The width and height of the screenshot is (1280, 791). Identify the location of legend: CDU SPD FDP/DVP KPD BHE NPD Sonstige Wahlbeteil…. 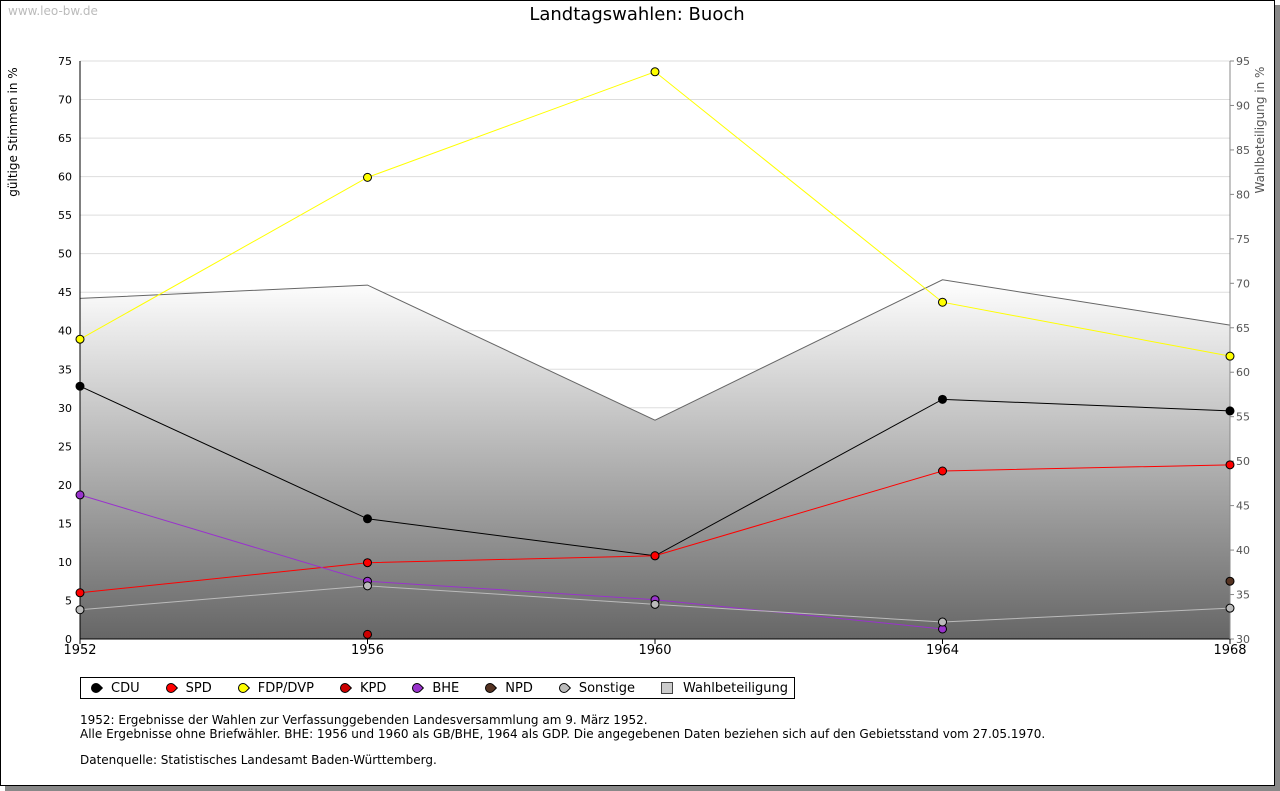
(438, 688).